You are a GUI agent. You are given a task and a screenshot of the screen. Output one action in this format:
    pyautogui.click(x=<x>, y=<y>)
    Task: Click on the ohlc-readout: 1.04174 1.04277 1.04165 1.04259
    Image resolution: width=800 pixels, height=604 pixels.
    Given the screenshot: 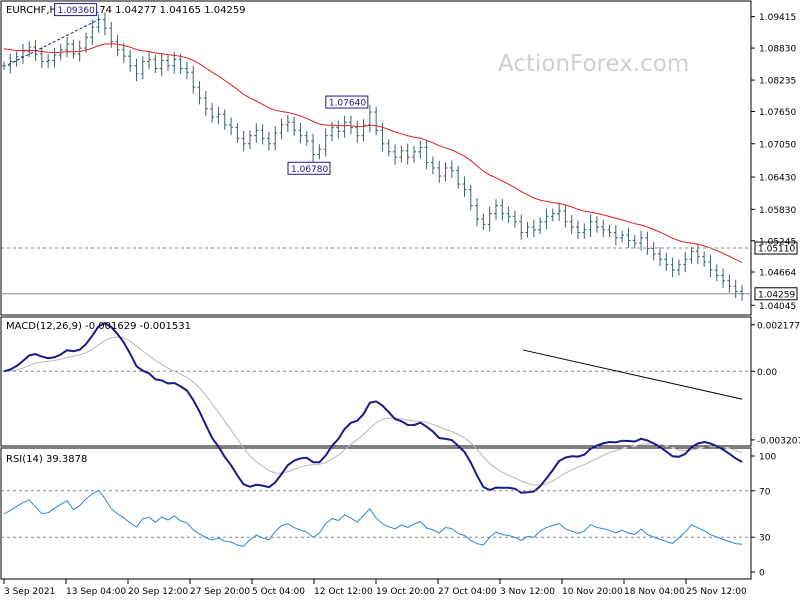 What is the action you would take?
    pyautogui.click(x=158, y=10)
    